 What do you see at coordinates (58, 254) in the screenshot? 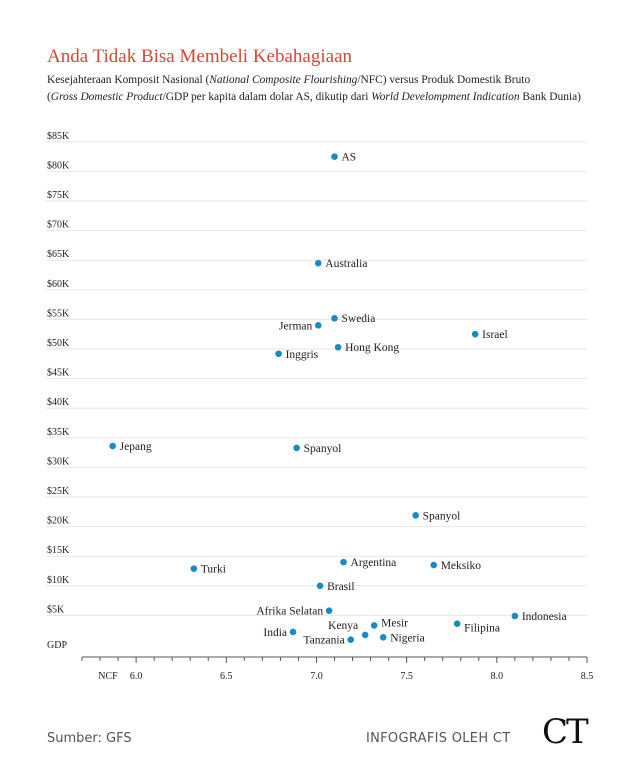
I see `y-tick-label: $65K` at bounding box center [58, 254].